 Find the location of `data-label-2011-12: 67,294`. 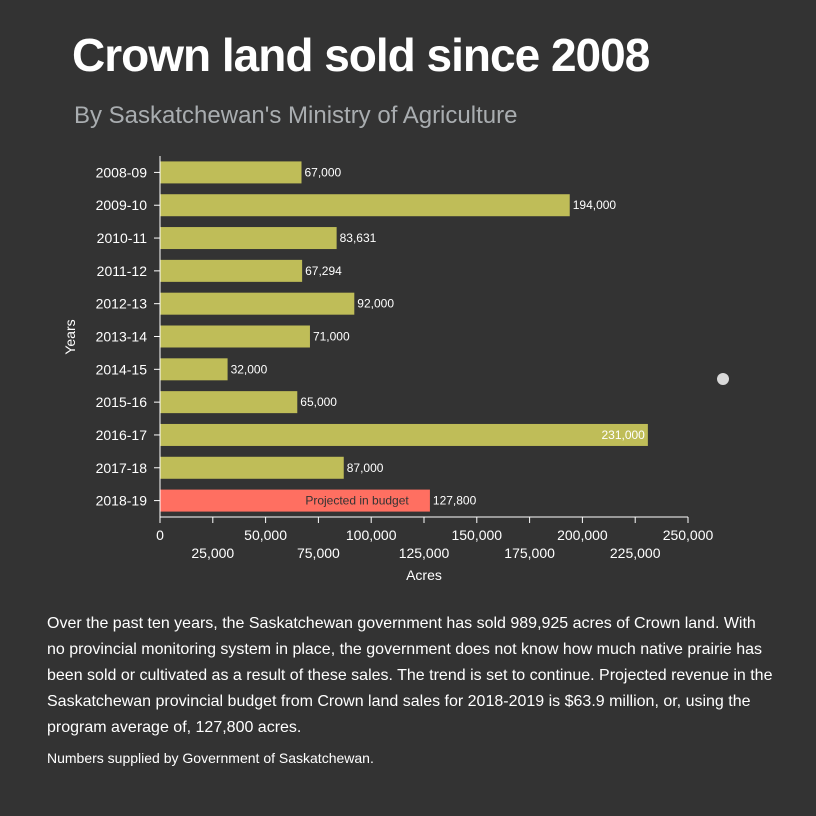

data-label-2011-12: 67,294 is located at coordinates (323, 271).